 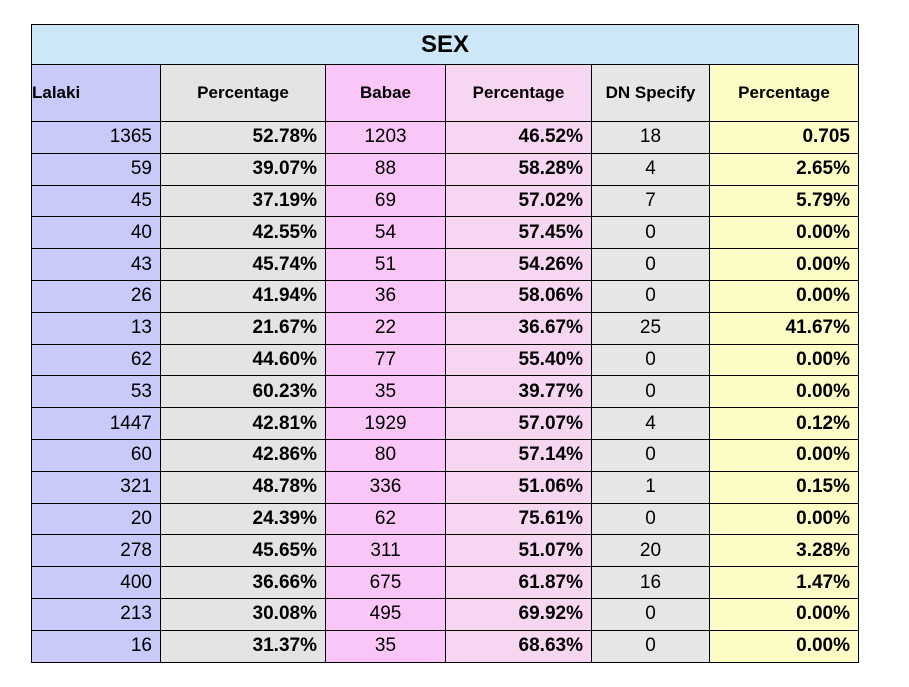 I want to click on cell-percentage-babae: 51.07%, so click(x=518, y=551).